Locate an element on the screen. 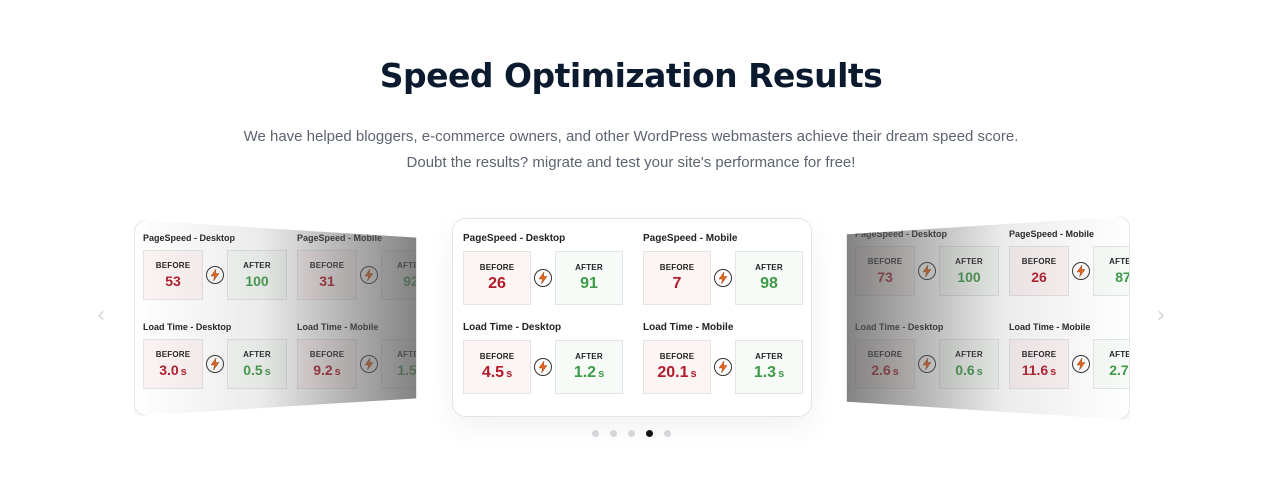 The width and height of the screenshot is (1262, 485). before-after-pair: BEFORE 20.1 s AFTER 1.3 s is located at coordinates (723, 366).